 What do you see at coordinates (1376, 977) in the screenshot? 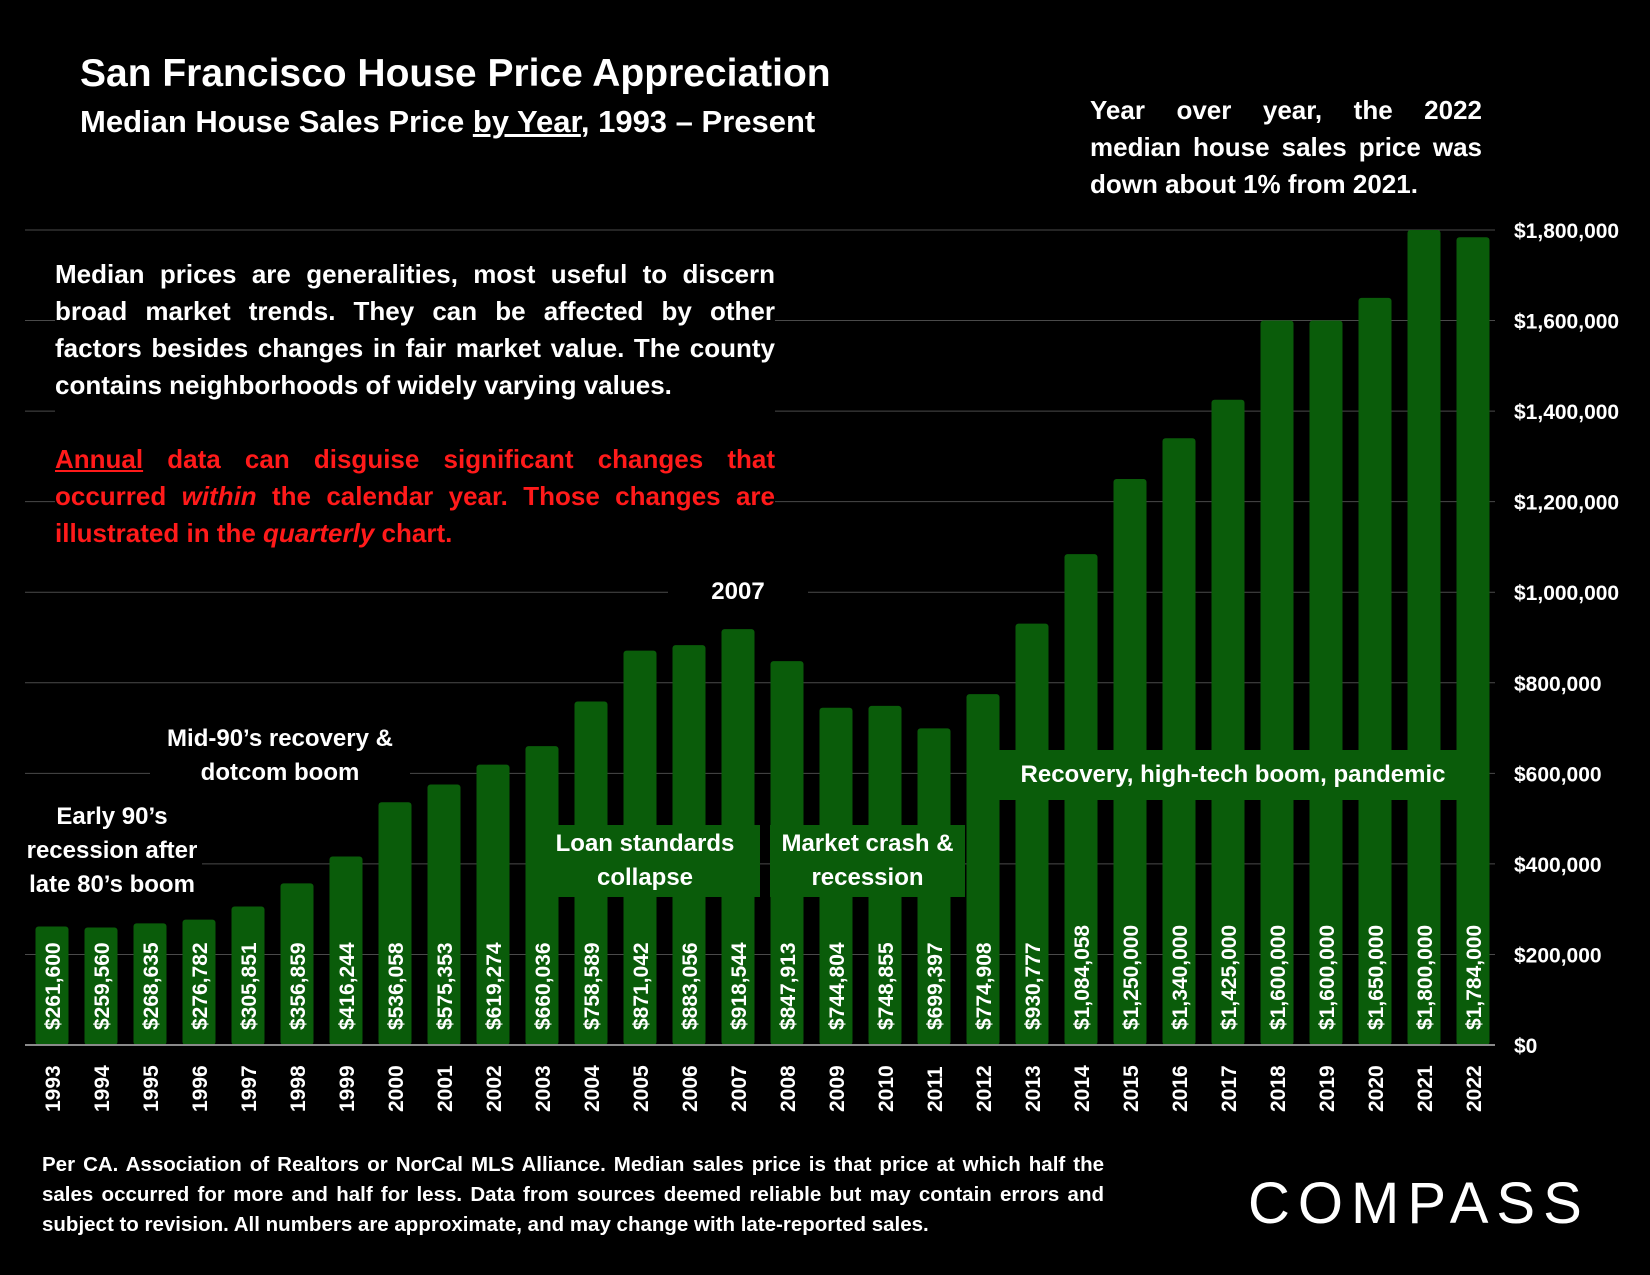
I see `bar-value-label: $1,650,000` at bounding box center [1376, 977].